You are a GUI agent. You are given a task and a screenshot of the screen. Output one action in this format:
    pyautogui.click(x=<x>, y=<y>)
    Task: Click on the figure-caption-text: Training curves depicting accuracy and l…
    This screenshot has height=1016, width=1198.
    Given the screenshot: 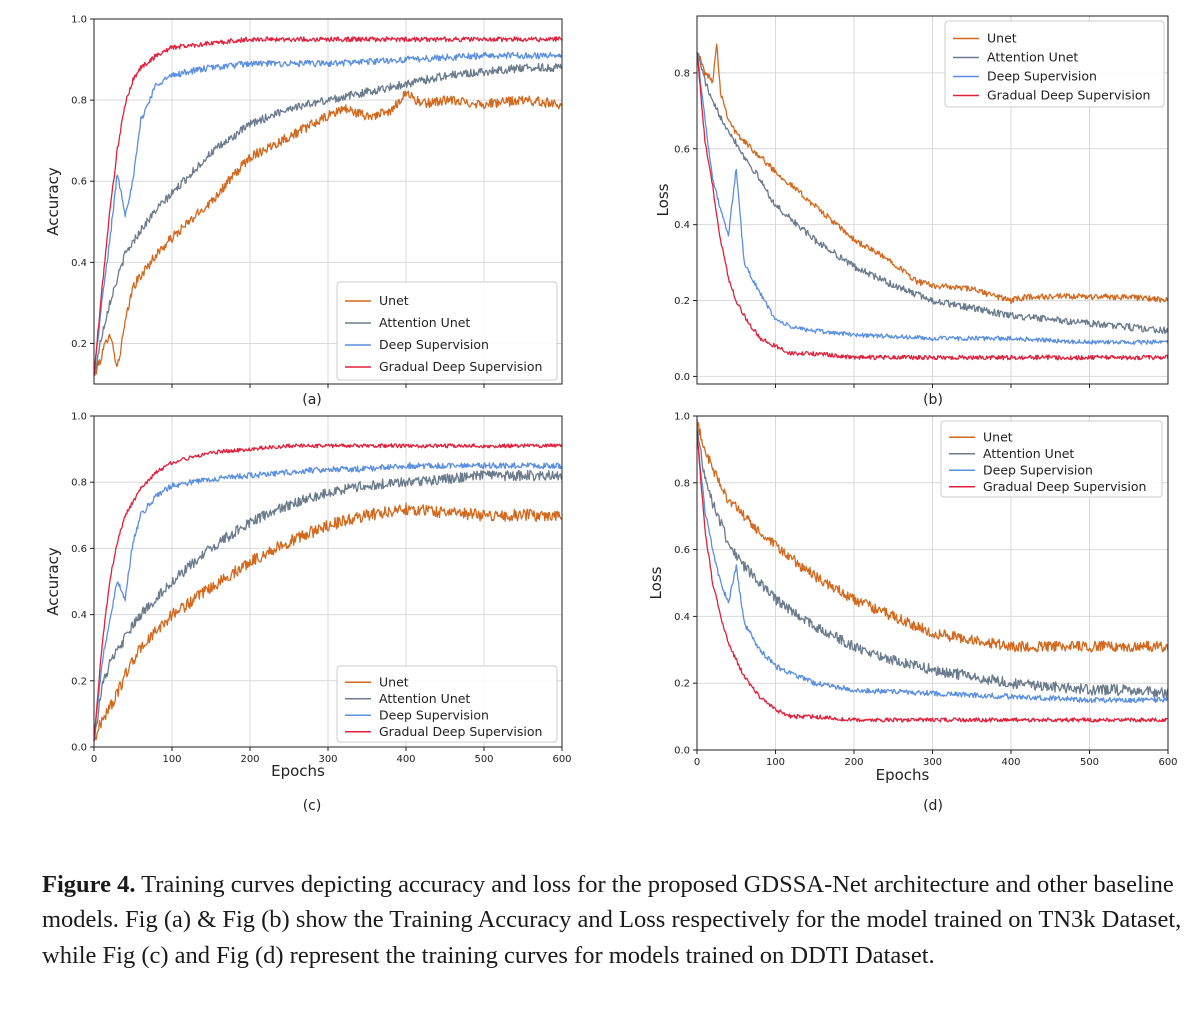 What is the action you would take?
    pyautogui.click(x=612, y=919)
    